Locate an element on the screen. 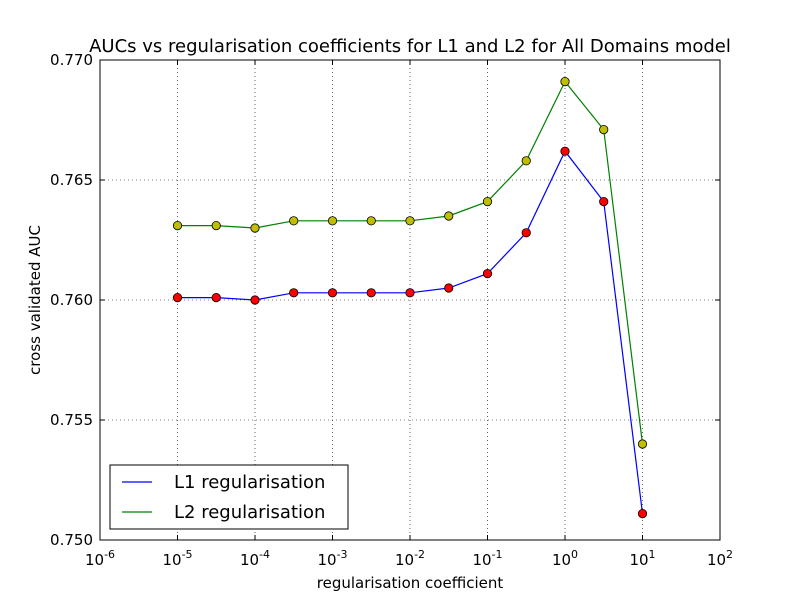 The height and width of the screenshot is (600, 800). legend-label-1: L1 regularisation is located at coordinates (249, 482).